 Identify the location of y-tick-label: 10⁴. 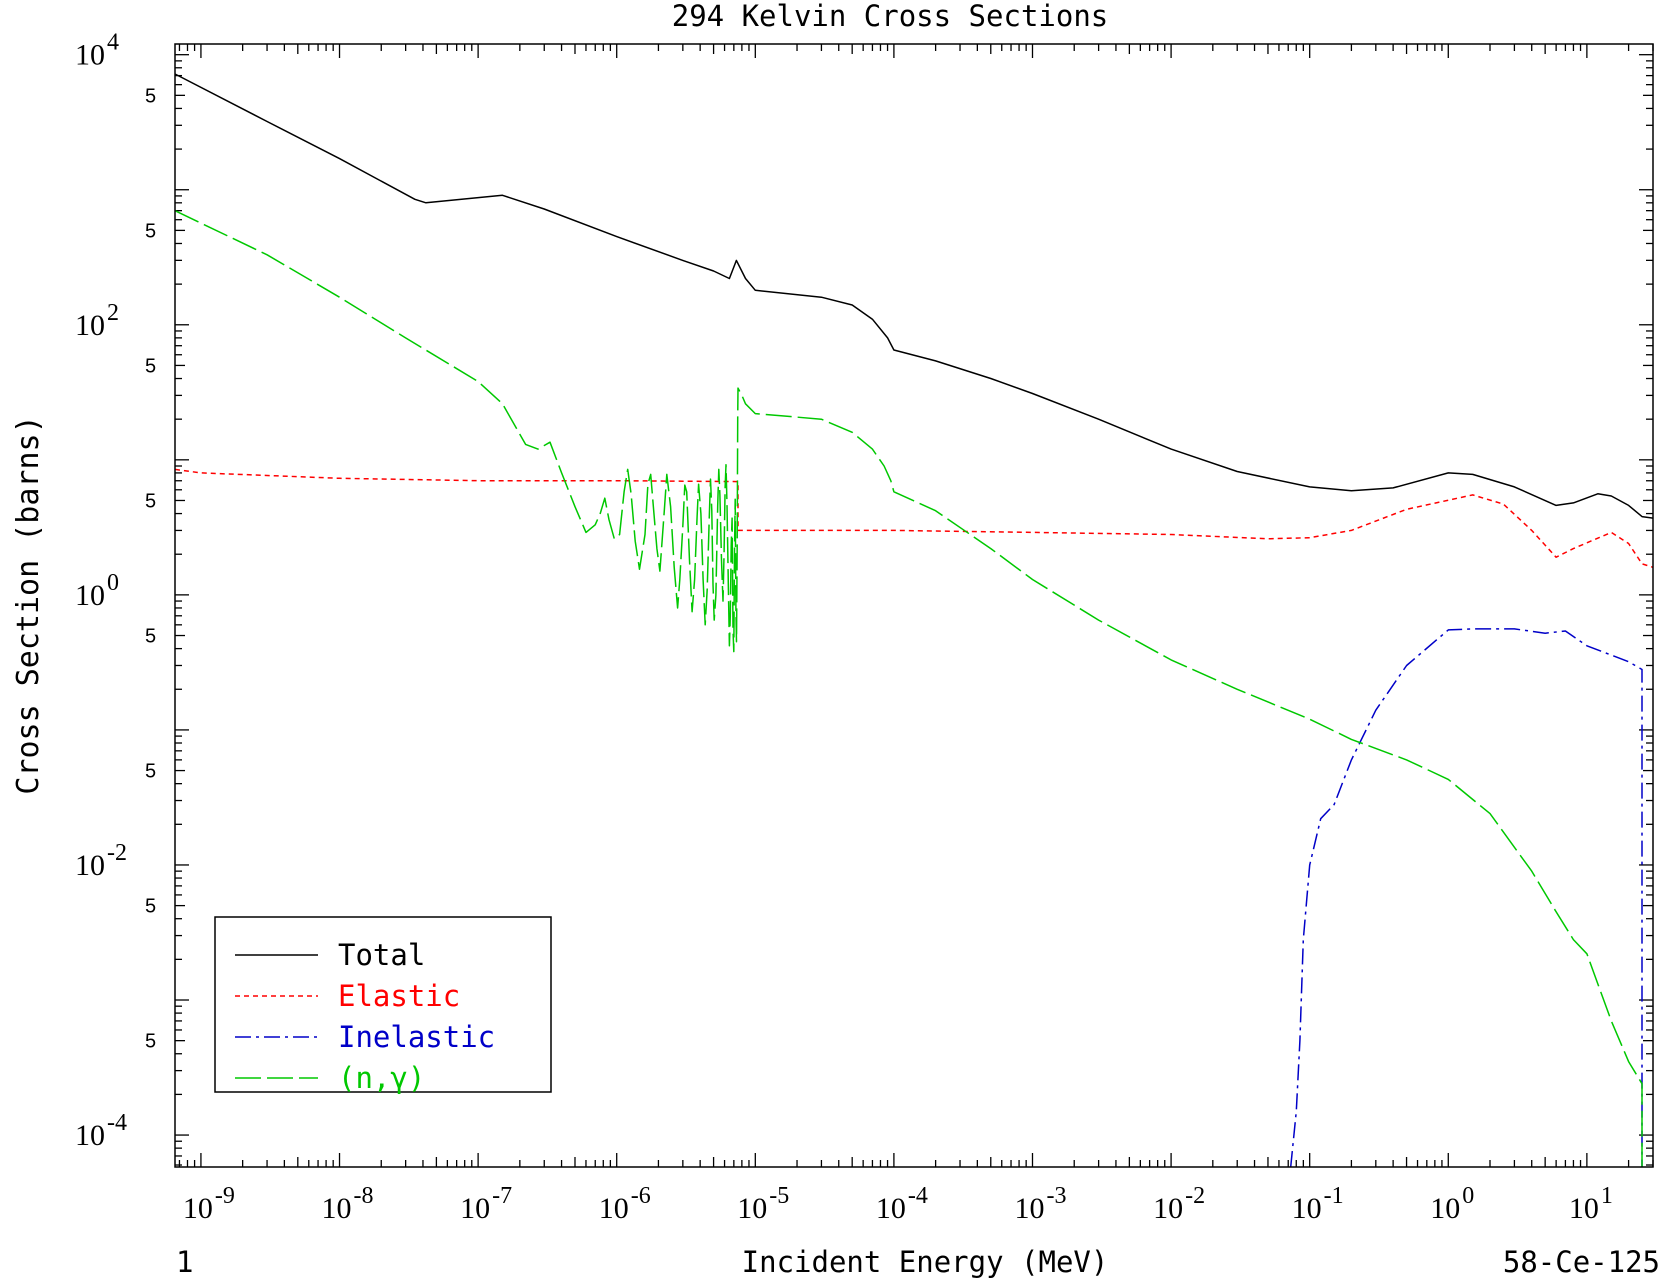
(97, 51).